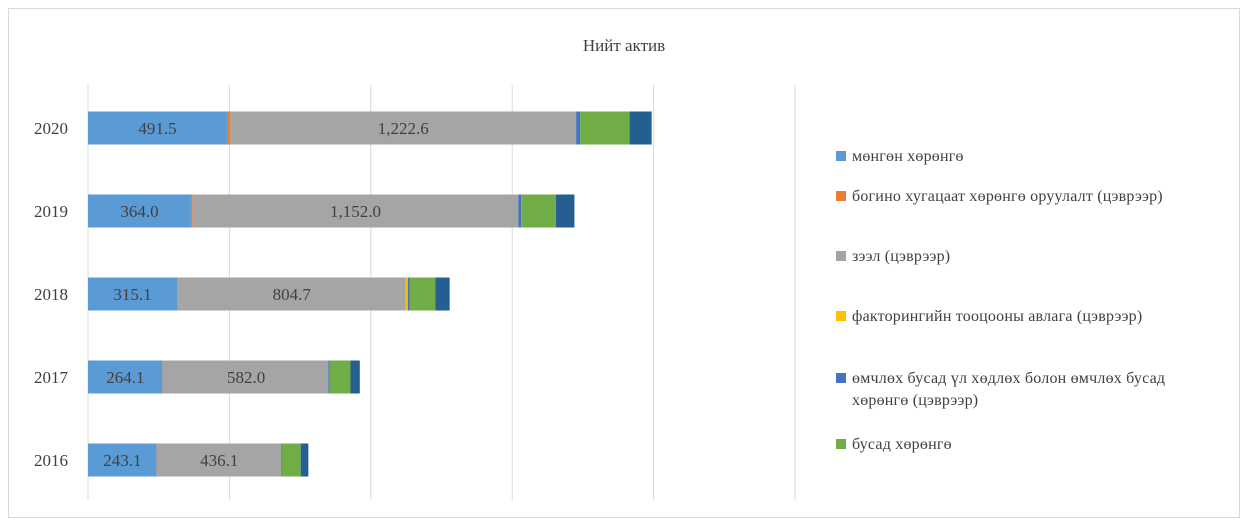 This screenshot has height=523, width=1248. Describe the element at coordinates (177, 294) in the screenshot. I see `bar-segment-2018-s1` at that location.